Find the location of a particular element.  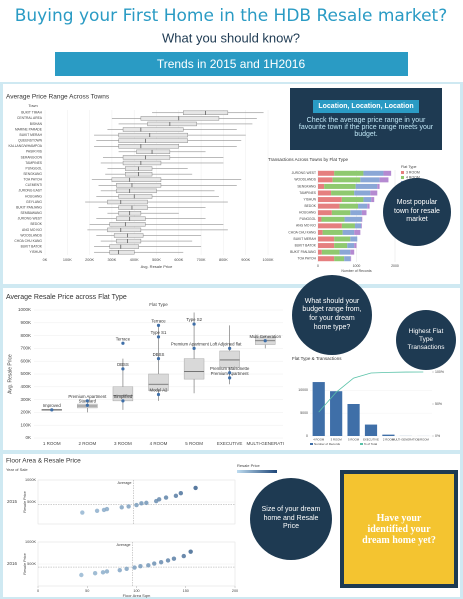

y-tick-label: YISHUN is located at coordinates (36, 252).